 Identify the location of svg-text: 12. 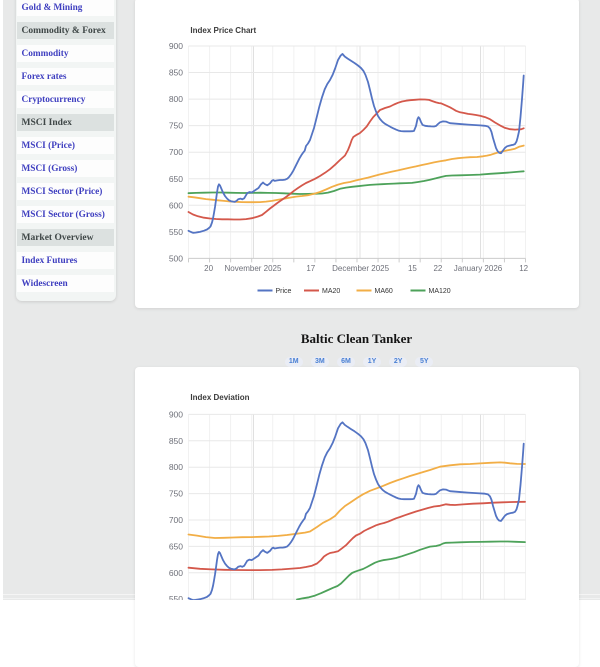
(523, 268).